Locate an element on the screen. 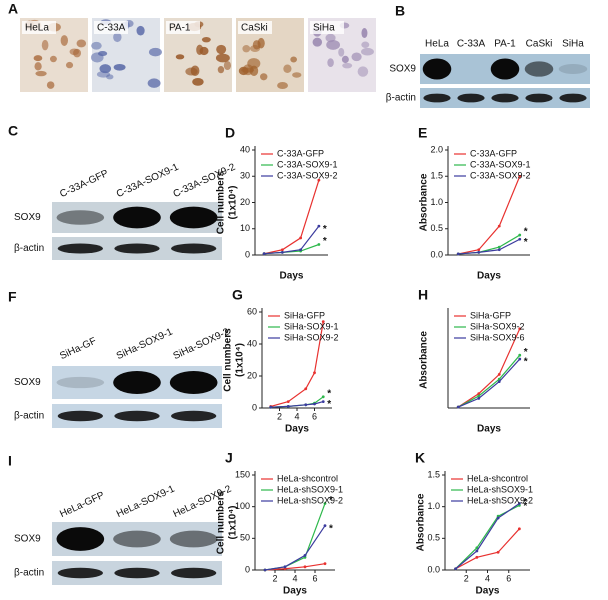 This screenshot has width=608, height=600. y-tick-label: 0.5 is located at coordinates (433, 538).